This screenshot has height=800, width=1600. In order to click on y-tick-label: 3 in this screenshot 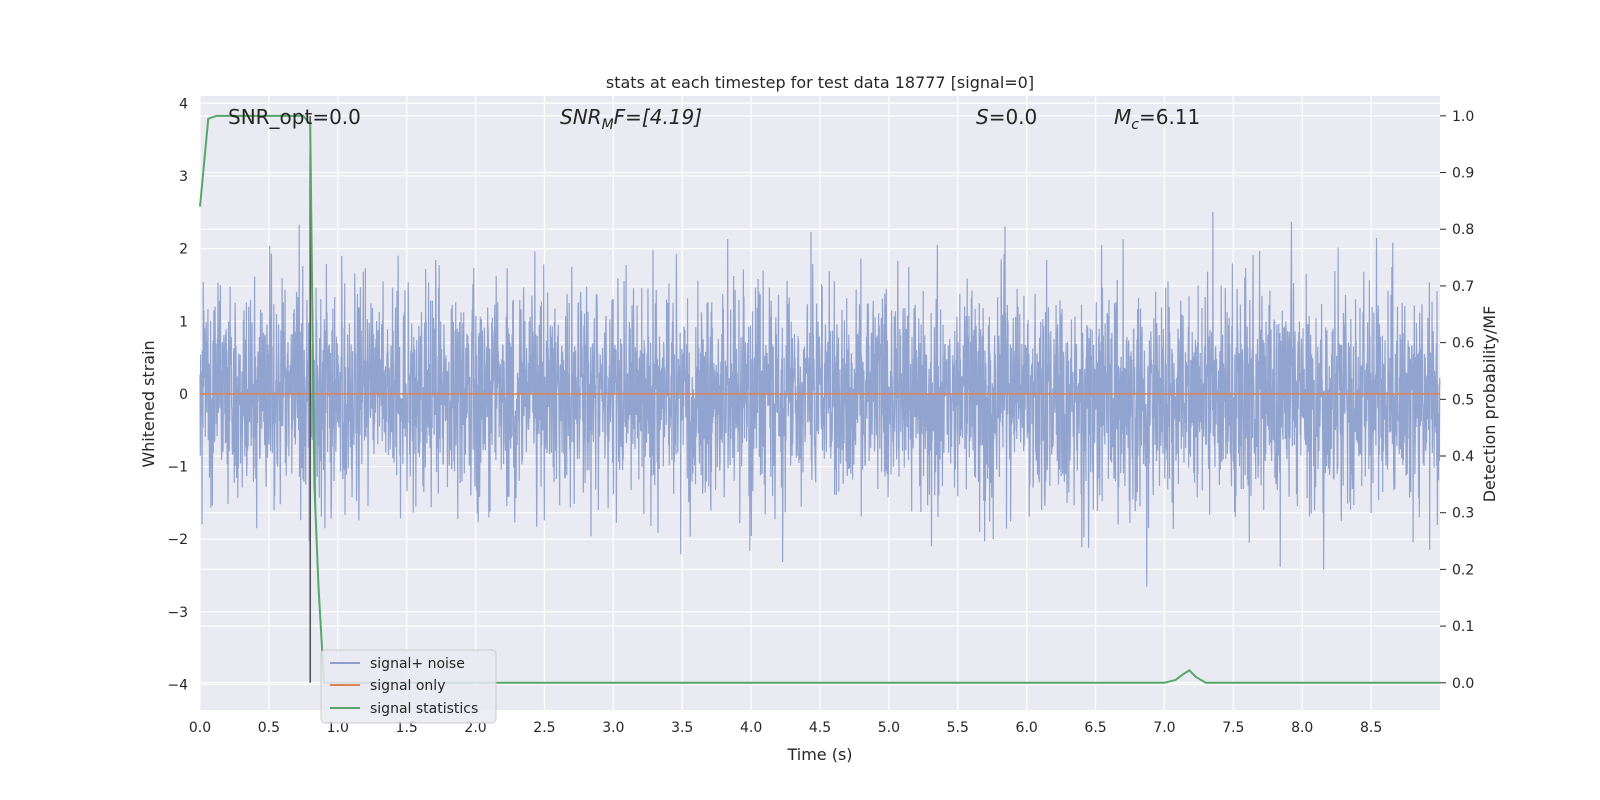, I will do `click(183, 177)`.